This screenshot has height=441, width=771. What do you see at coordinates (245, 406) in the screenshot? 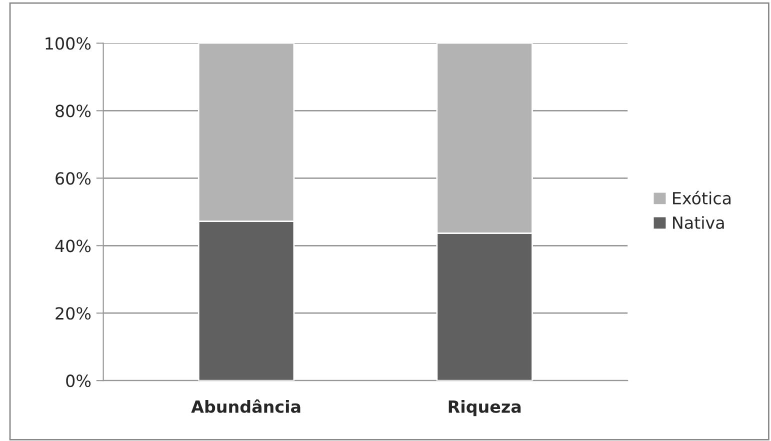
I see `x-tick-label: Abundância` at bounding box center [245, 406].